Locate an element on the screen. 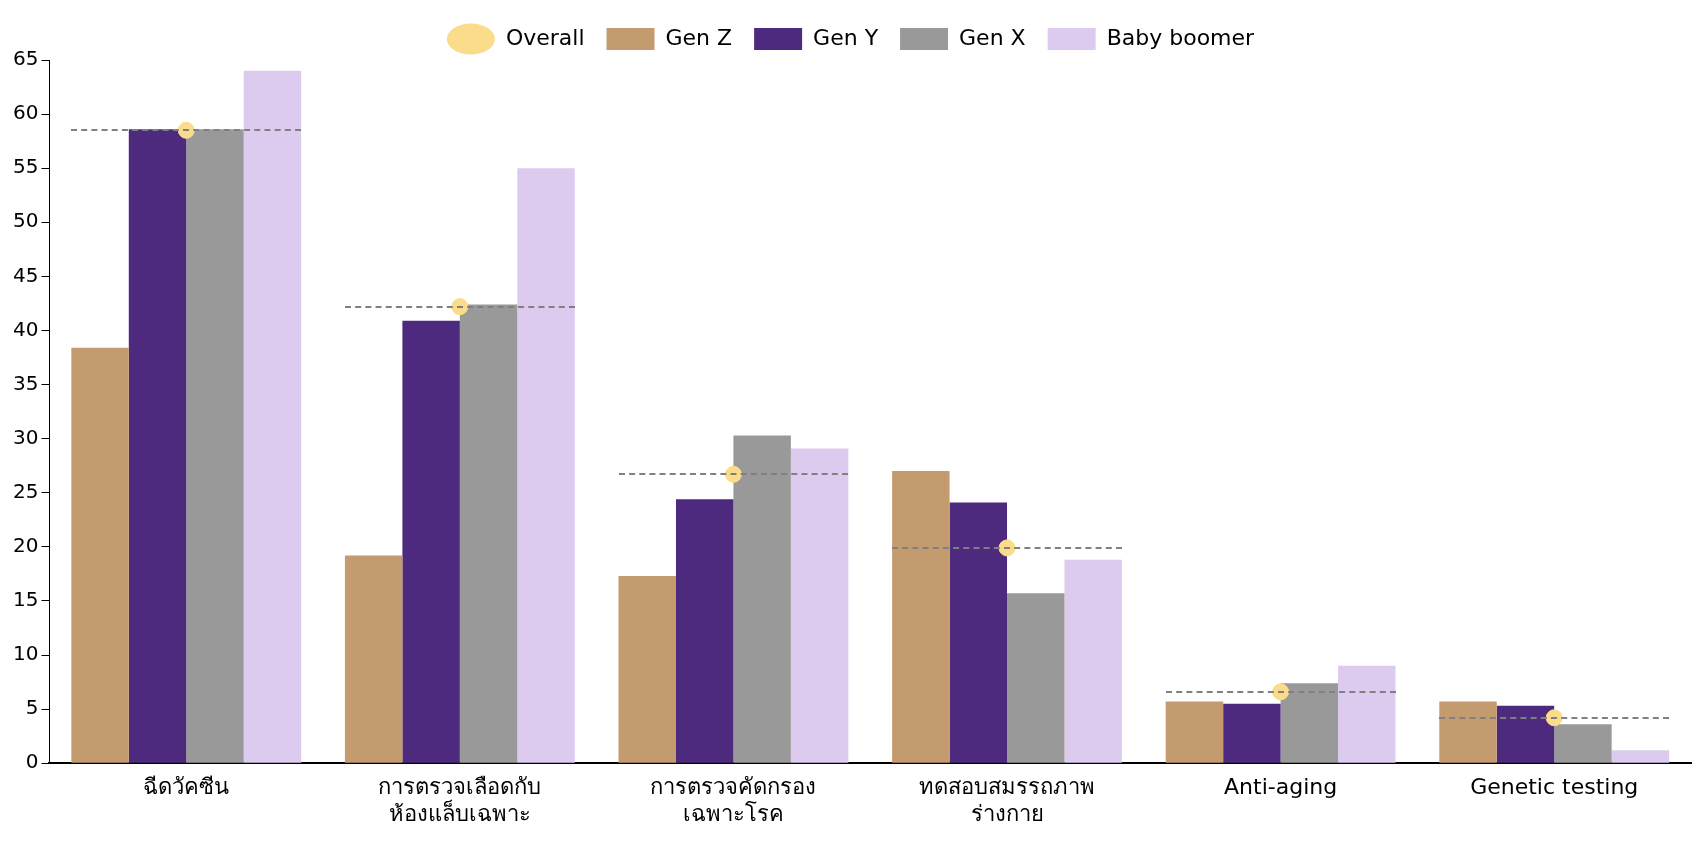  y-tick-label: 20 is located at coordinates (26, 545).